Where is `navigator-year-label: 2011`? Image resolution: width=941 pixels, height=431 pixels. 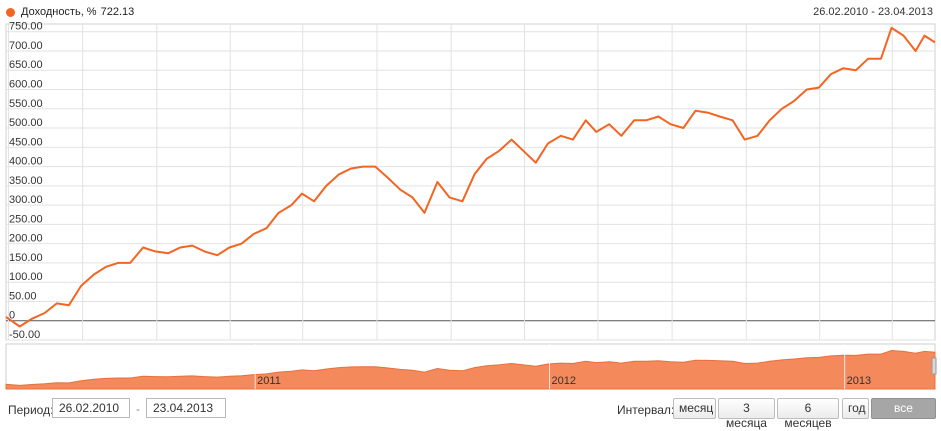 navigator-year-label: 2011 is located at coordinates (269, 381).